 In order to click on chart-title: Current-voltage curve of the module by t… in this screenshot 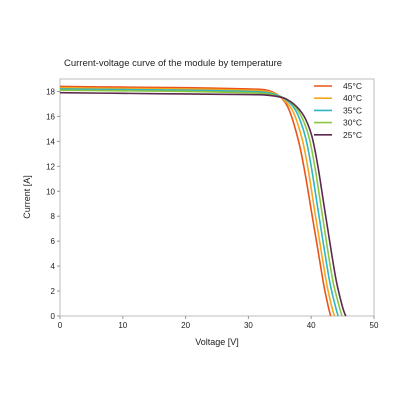, I will do `click(173, 63)`.